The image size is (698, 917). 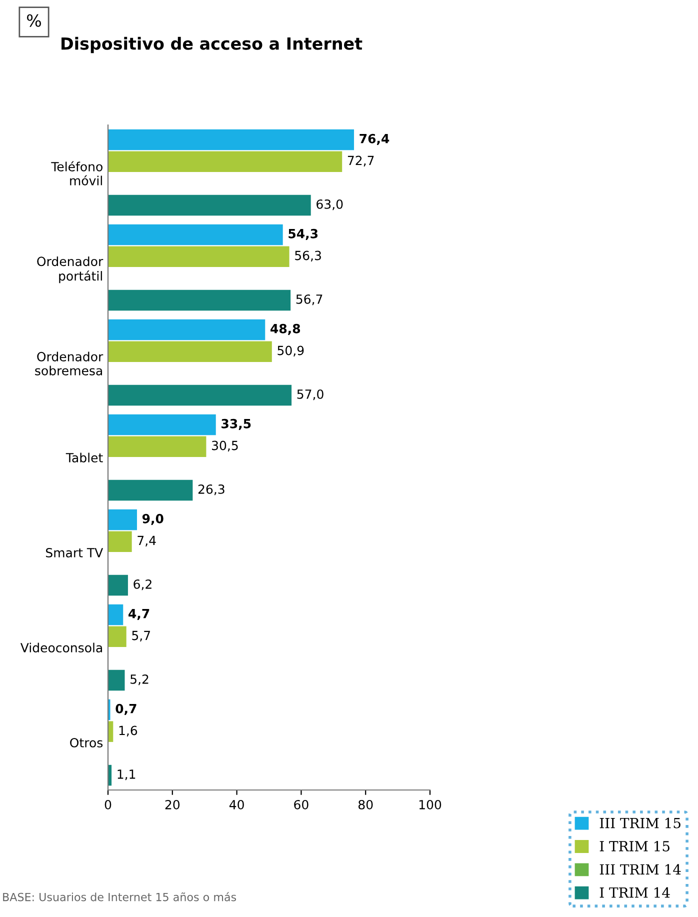 I want to click on data-label: 5,2, so click(x=139, y=680).